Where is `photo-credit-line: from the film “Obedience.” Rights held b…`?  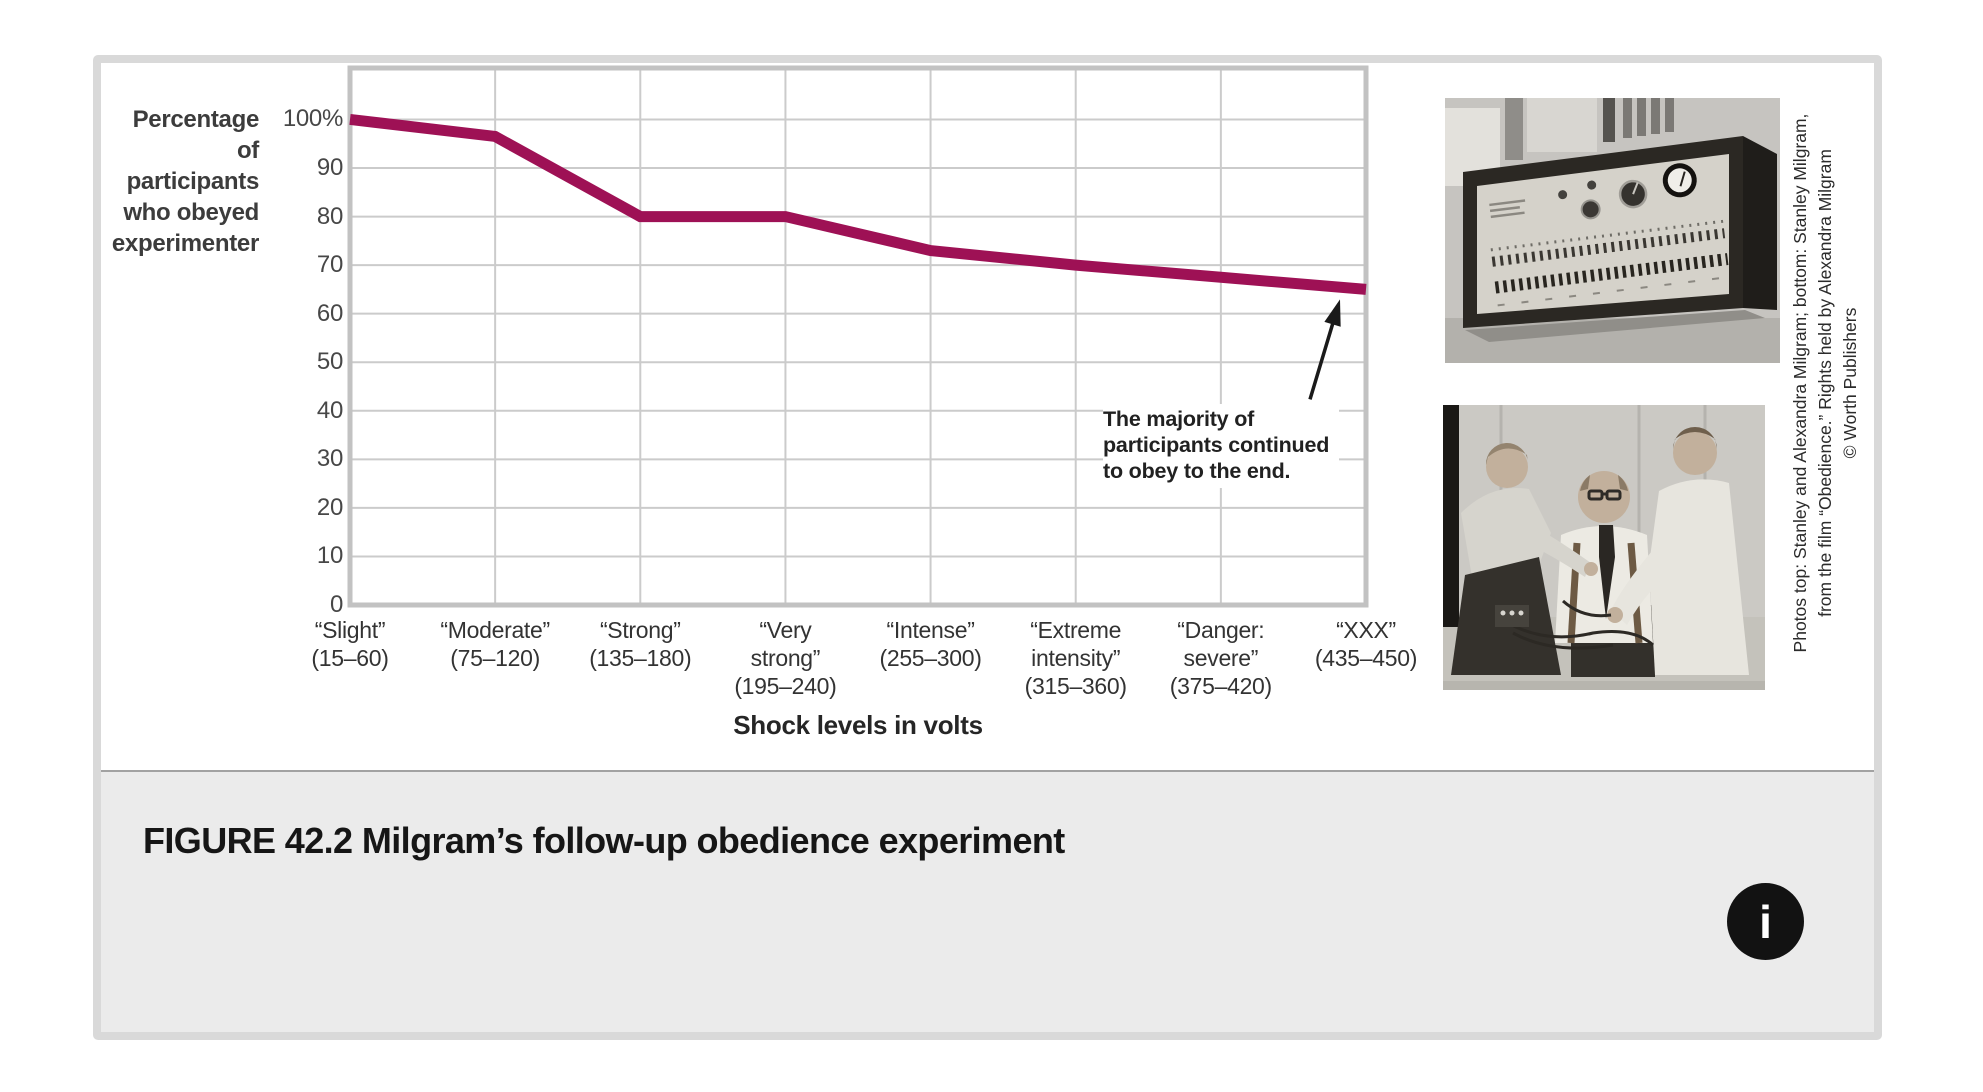
photo-credit-line: from the film “Obedience.” Rights held b… is located at coordinates (1825, 383).